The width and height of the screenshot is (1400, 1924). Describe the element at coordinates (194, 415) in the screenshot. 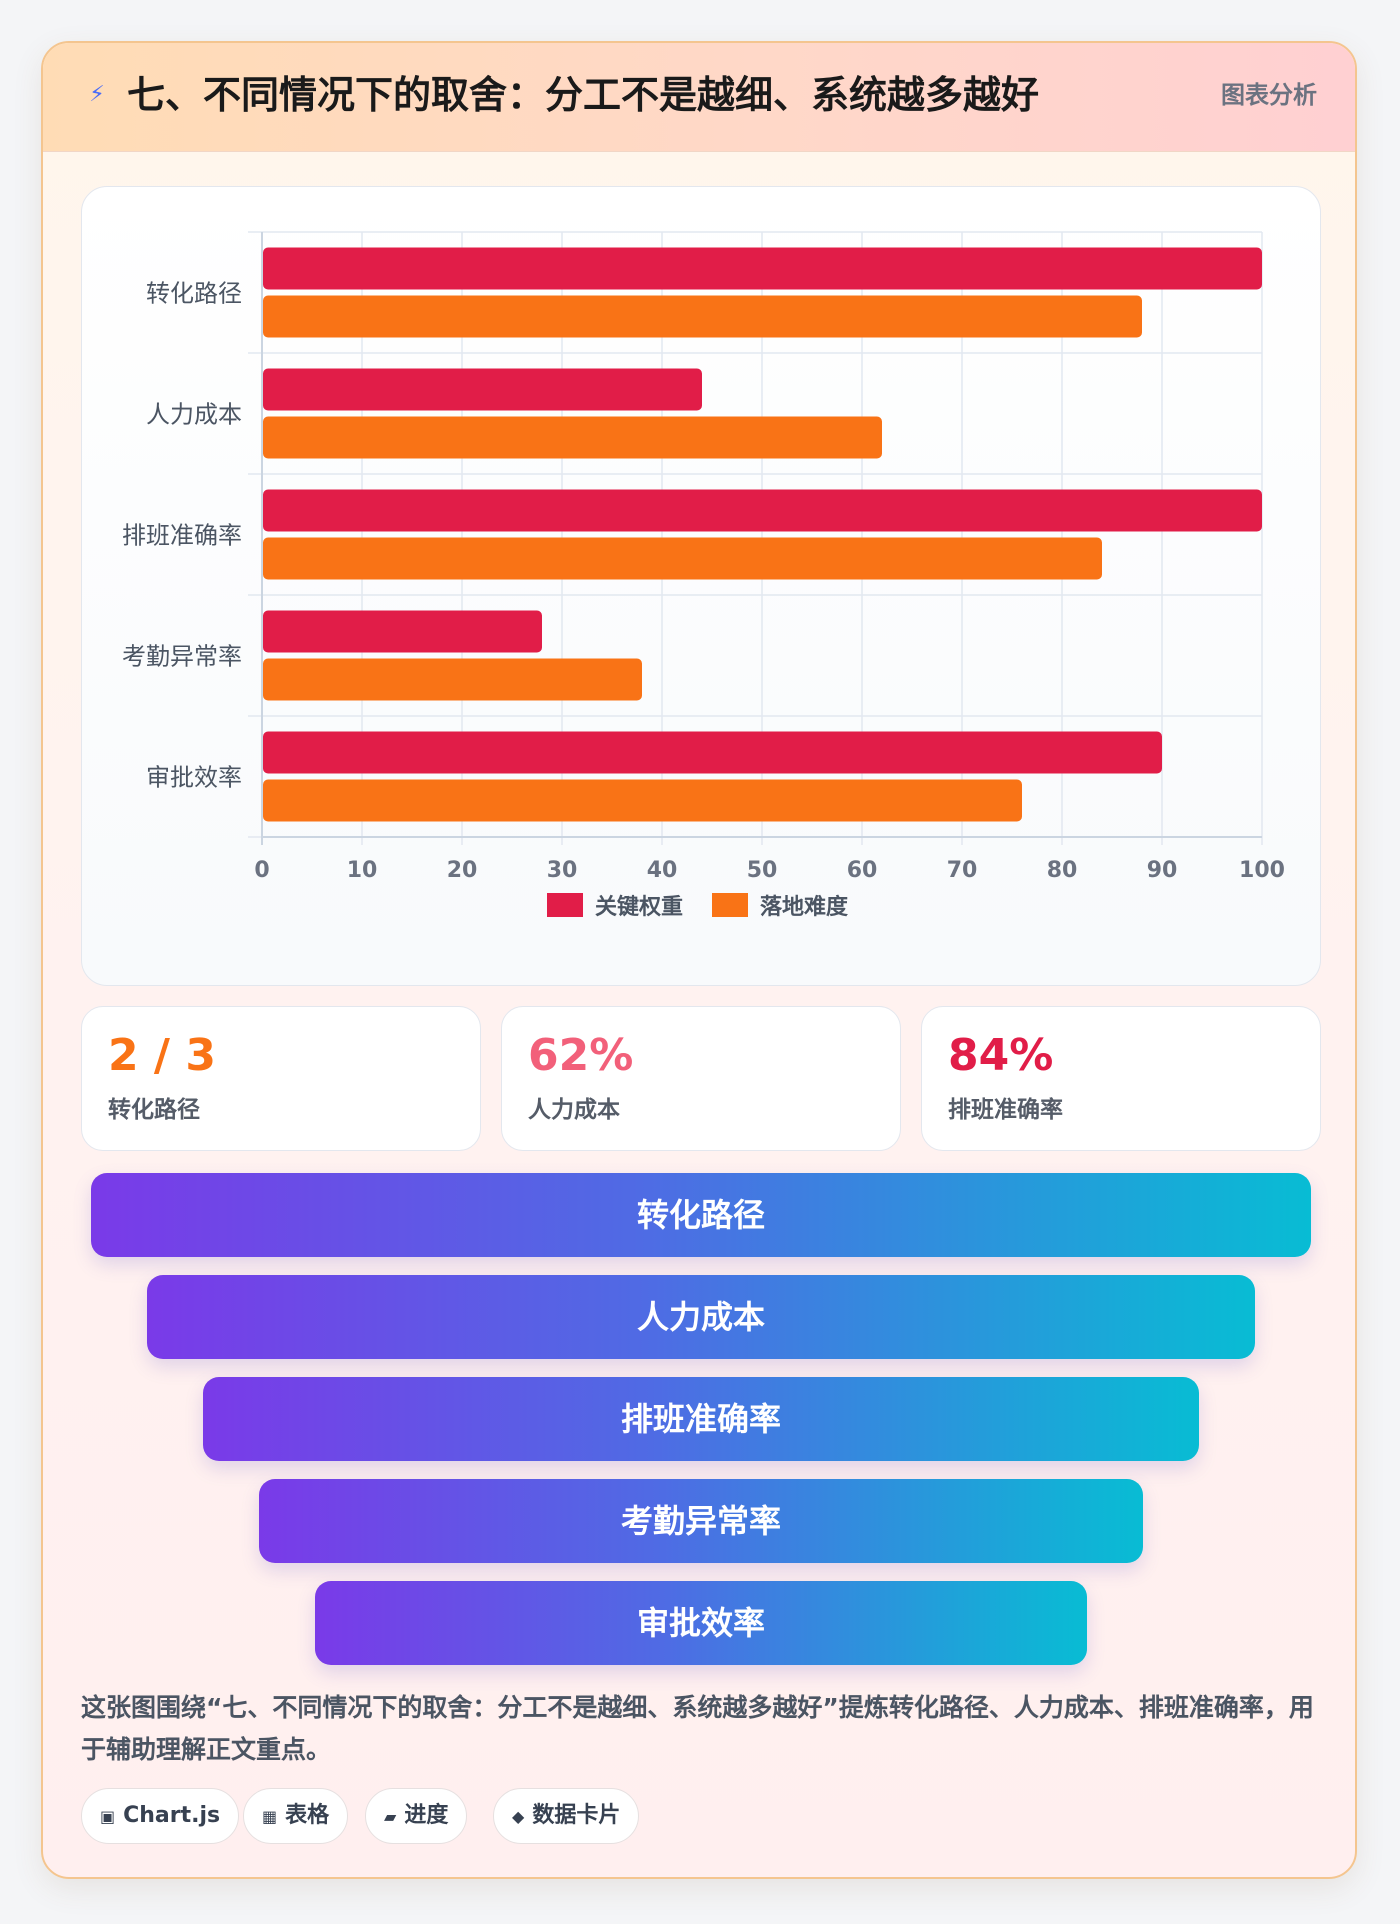

I see `y-tick-label: 人力成本` at that location.